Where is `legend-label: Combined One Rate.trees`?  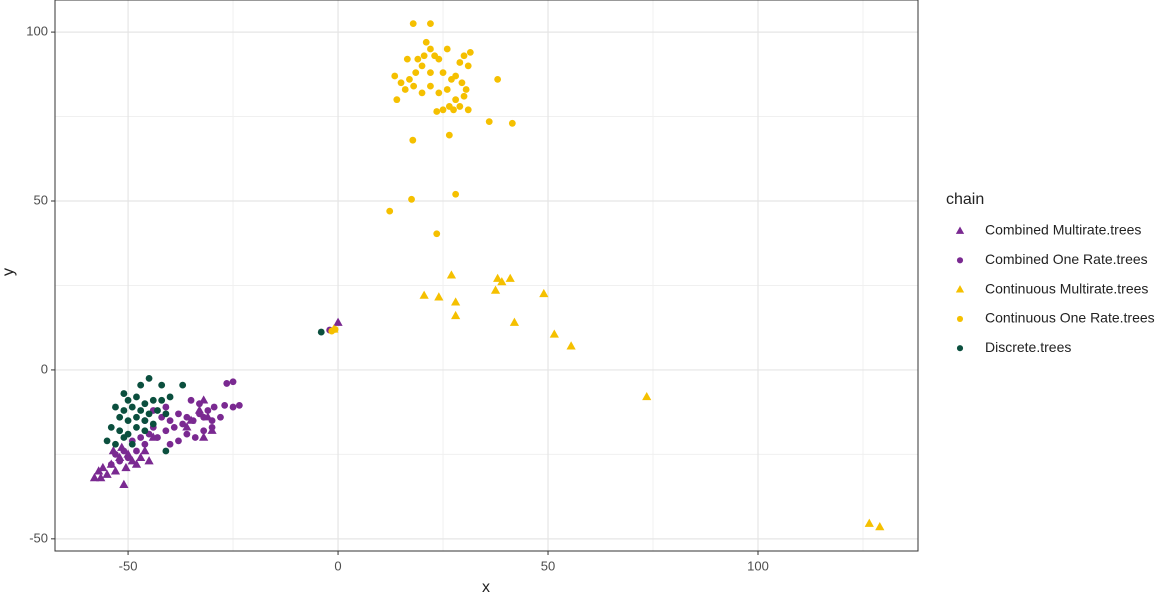 legend-label: Combined One Rate.trees is located at coordinates (1066, 259).